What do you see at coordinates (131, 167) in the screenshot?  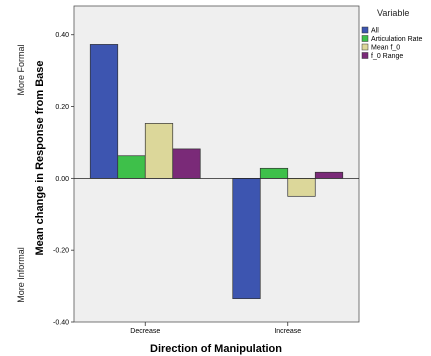 I see `bar-decrease-articulation-rate` at bounding box center [131, 167].